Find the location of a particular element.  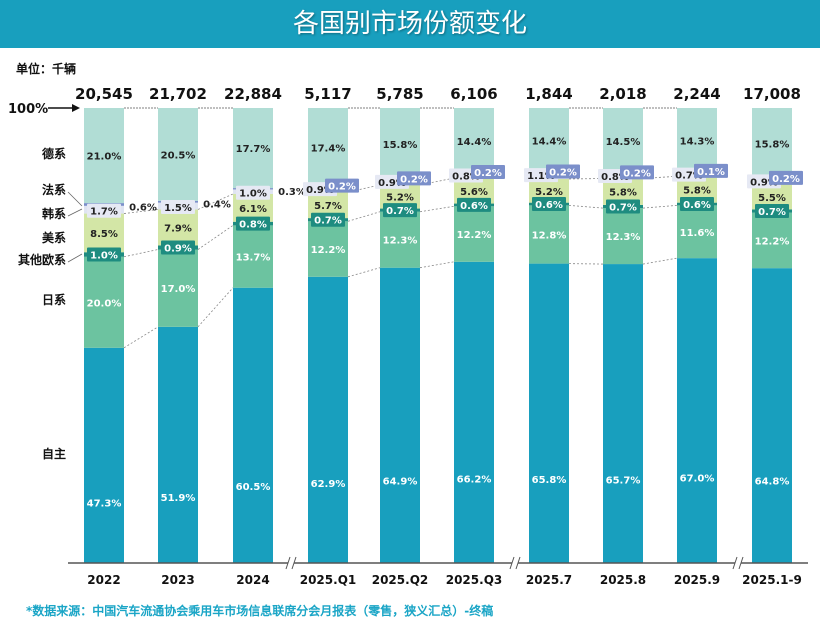

segment-label: 21.0% is located at coordinates (104, 157).